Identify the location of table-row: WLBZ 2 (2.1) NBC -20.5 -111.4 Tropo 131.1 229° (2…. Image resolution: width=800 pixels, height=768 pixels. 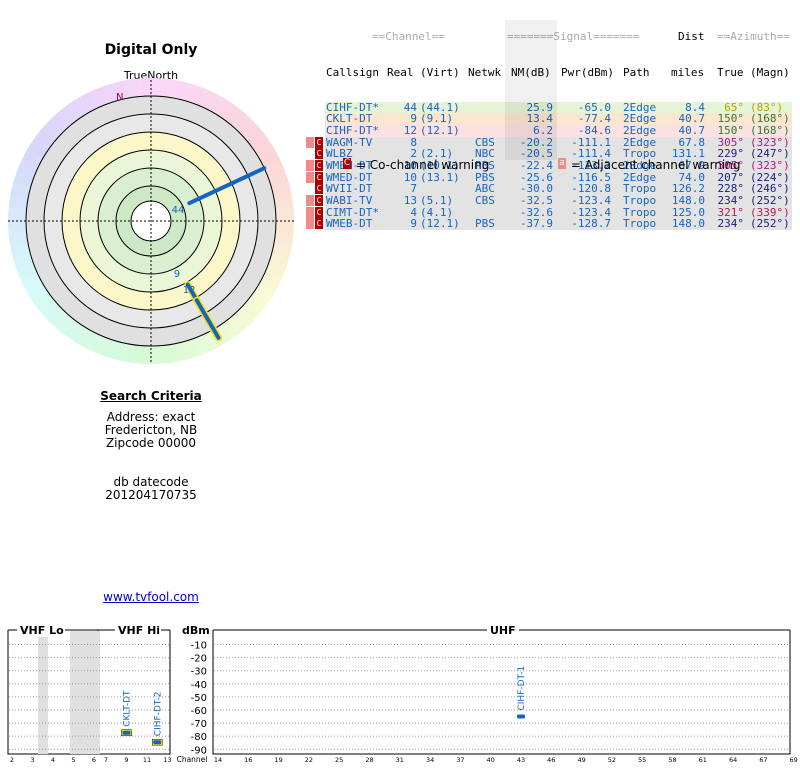
(553, 154).